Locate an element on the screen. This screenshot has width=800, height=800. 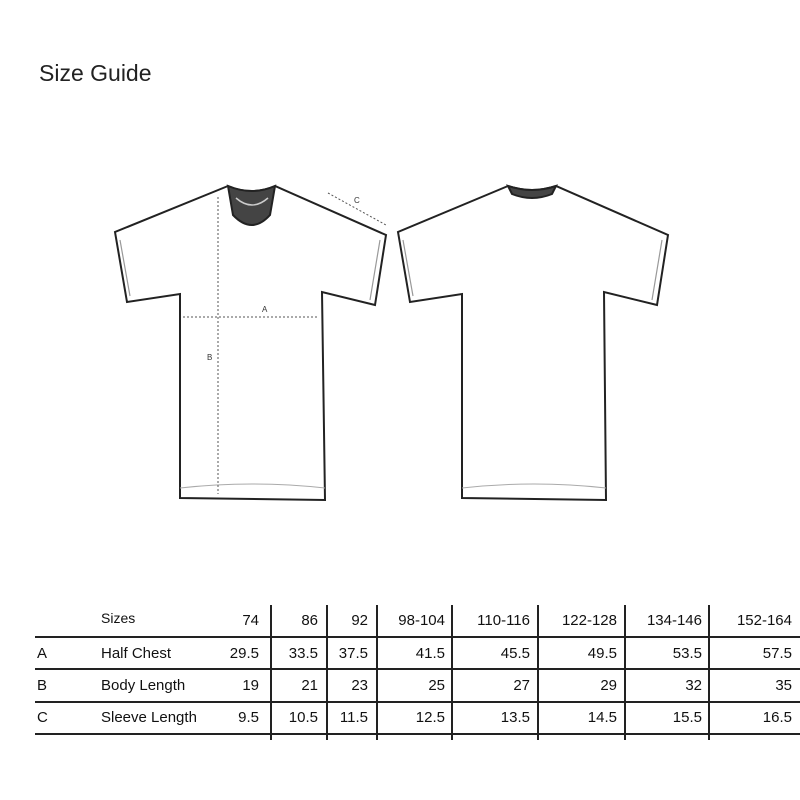
size-value: 29.5 is located at coordinates (244, 653).